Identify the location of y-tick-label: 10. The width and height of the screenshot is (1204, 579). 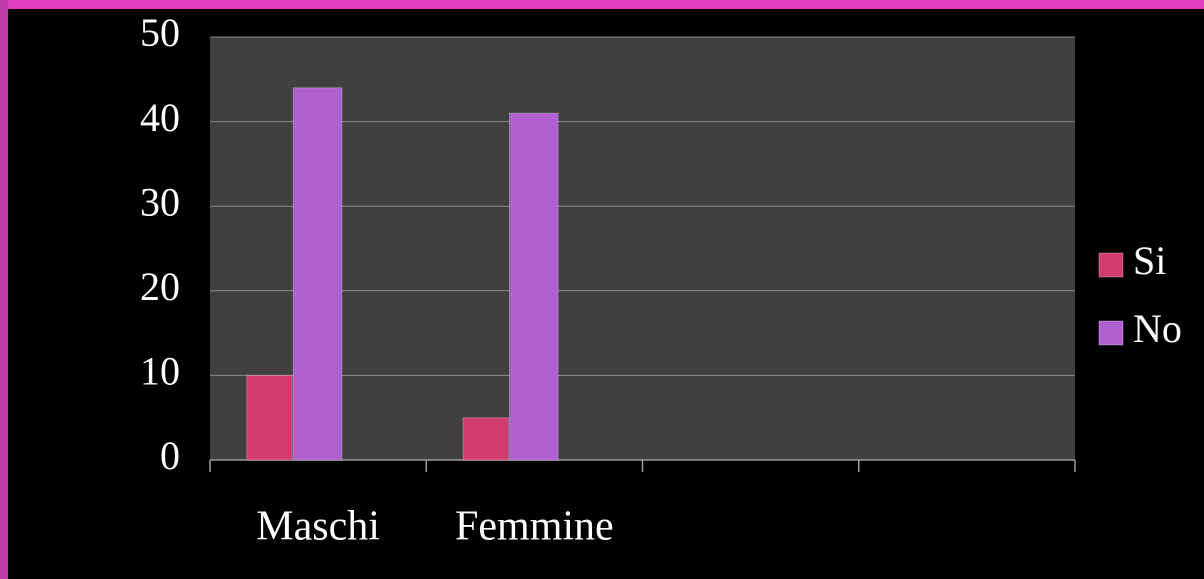
(160, 371).